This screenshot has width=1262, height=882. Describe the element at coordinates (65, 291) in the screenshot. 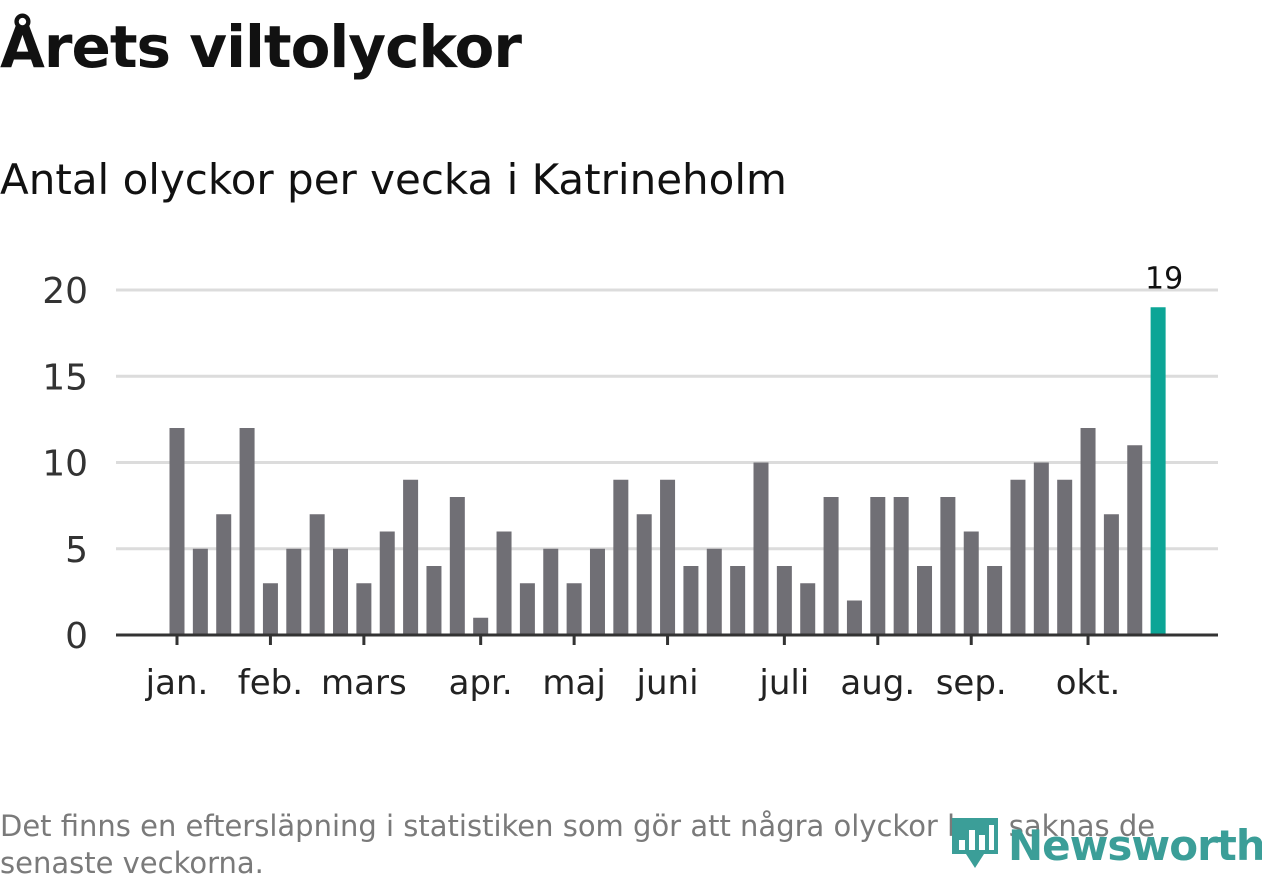

I see `y-tick-label: 20` at that location.